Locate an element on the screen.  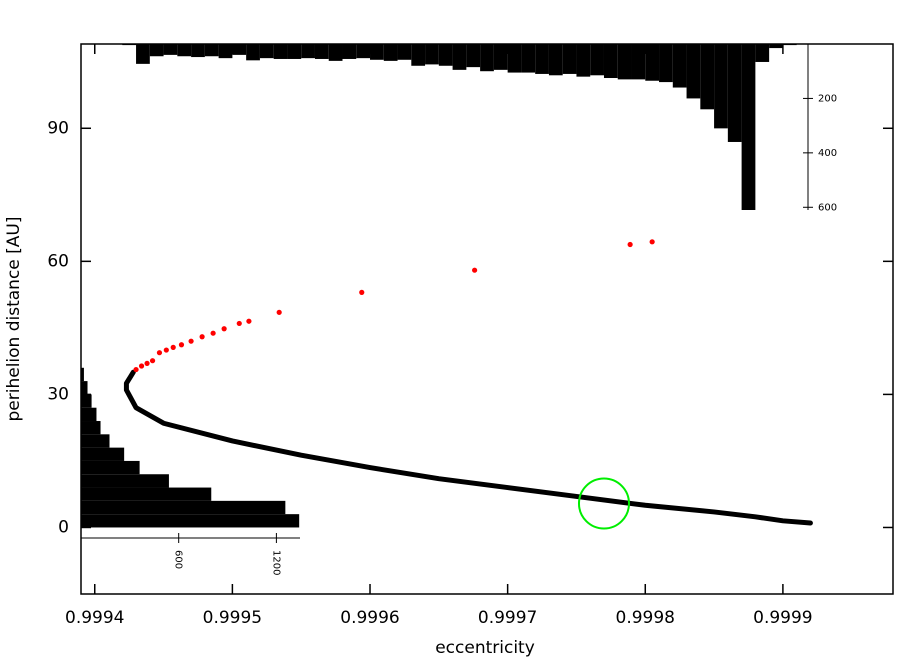
x-axis-label: eccentricity is located at coordinates (485, 648).